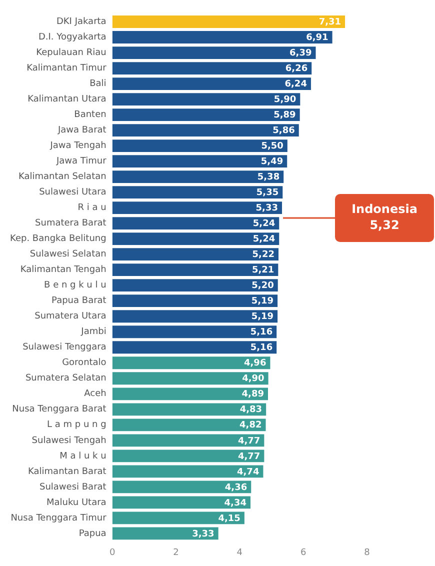 This screenshot has width=435, height=566. What do you see at coordinates (235, 503) in the screenshot?
I see `data-label: 4,34` at bounding box center [235, 503].